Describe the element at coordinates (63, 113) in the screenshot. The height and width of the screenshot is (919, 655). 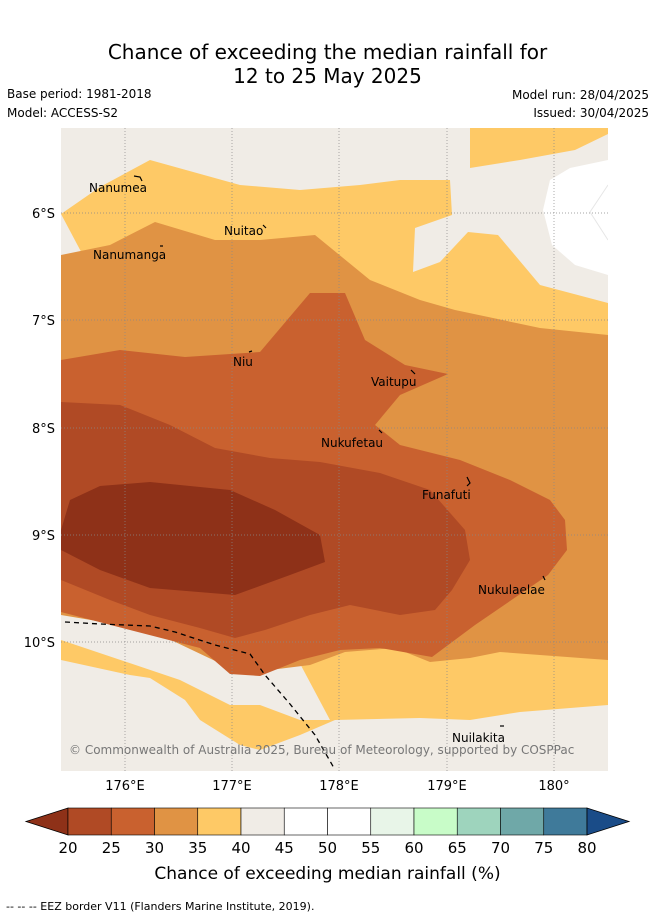
I see `model-name: Model: ACCESS-S2` at that location.